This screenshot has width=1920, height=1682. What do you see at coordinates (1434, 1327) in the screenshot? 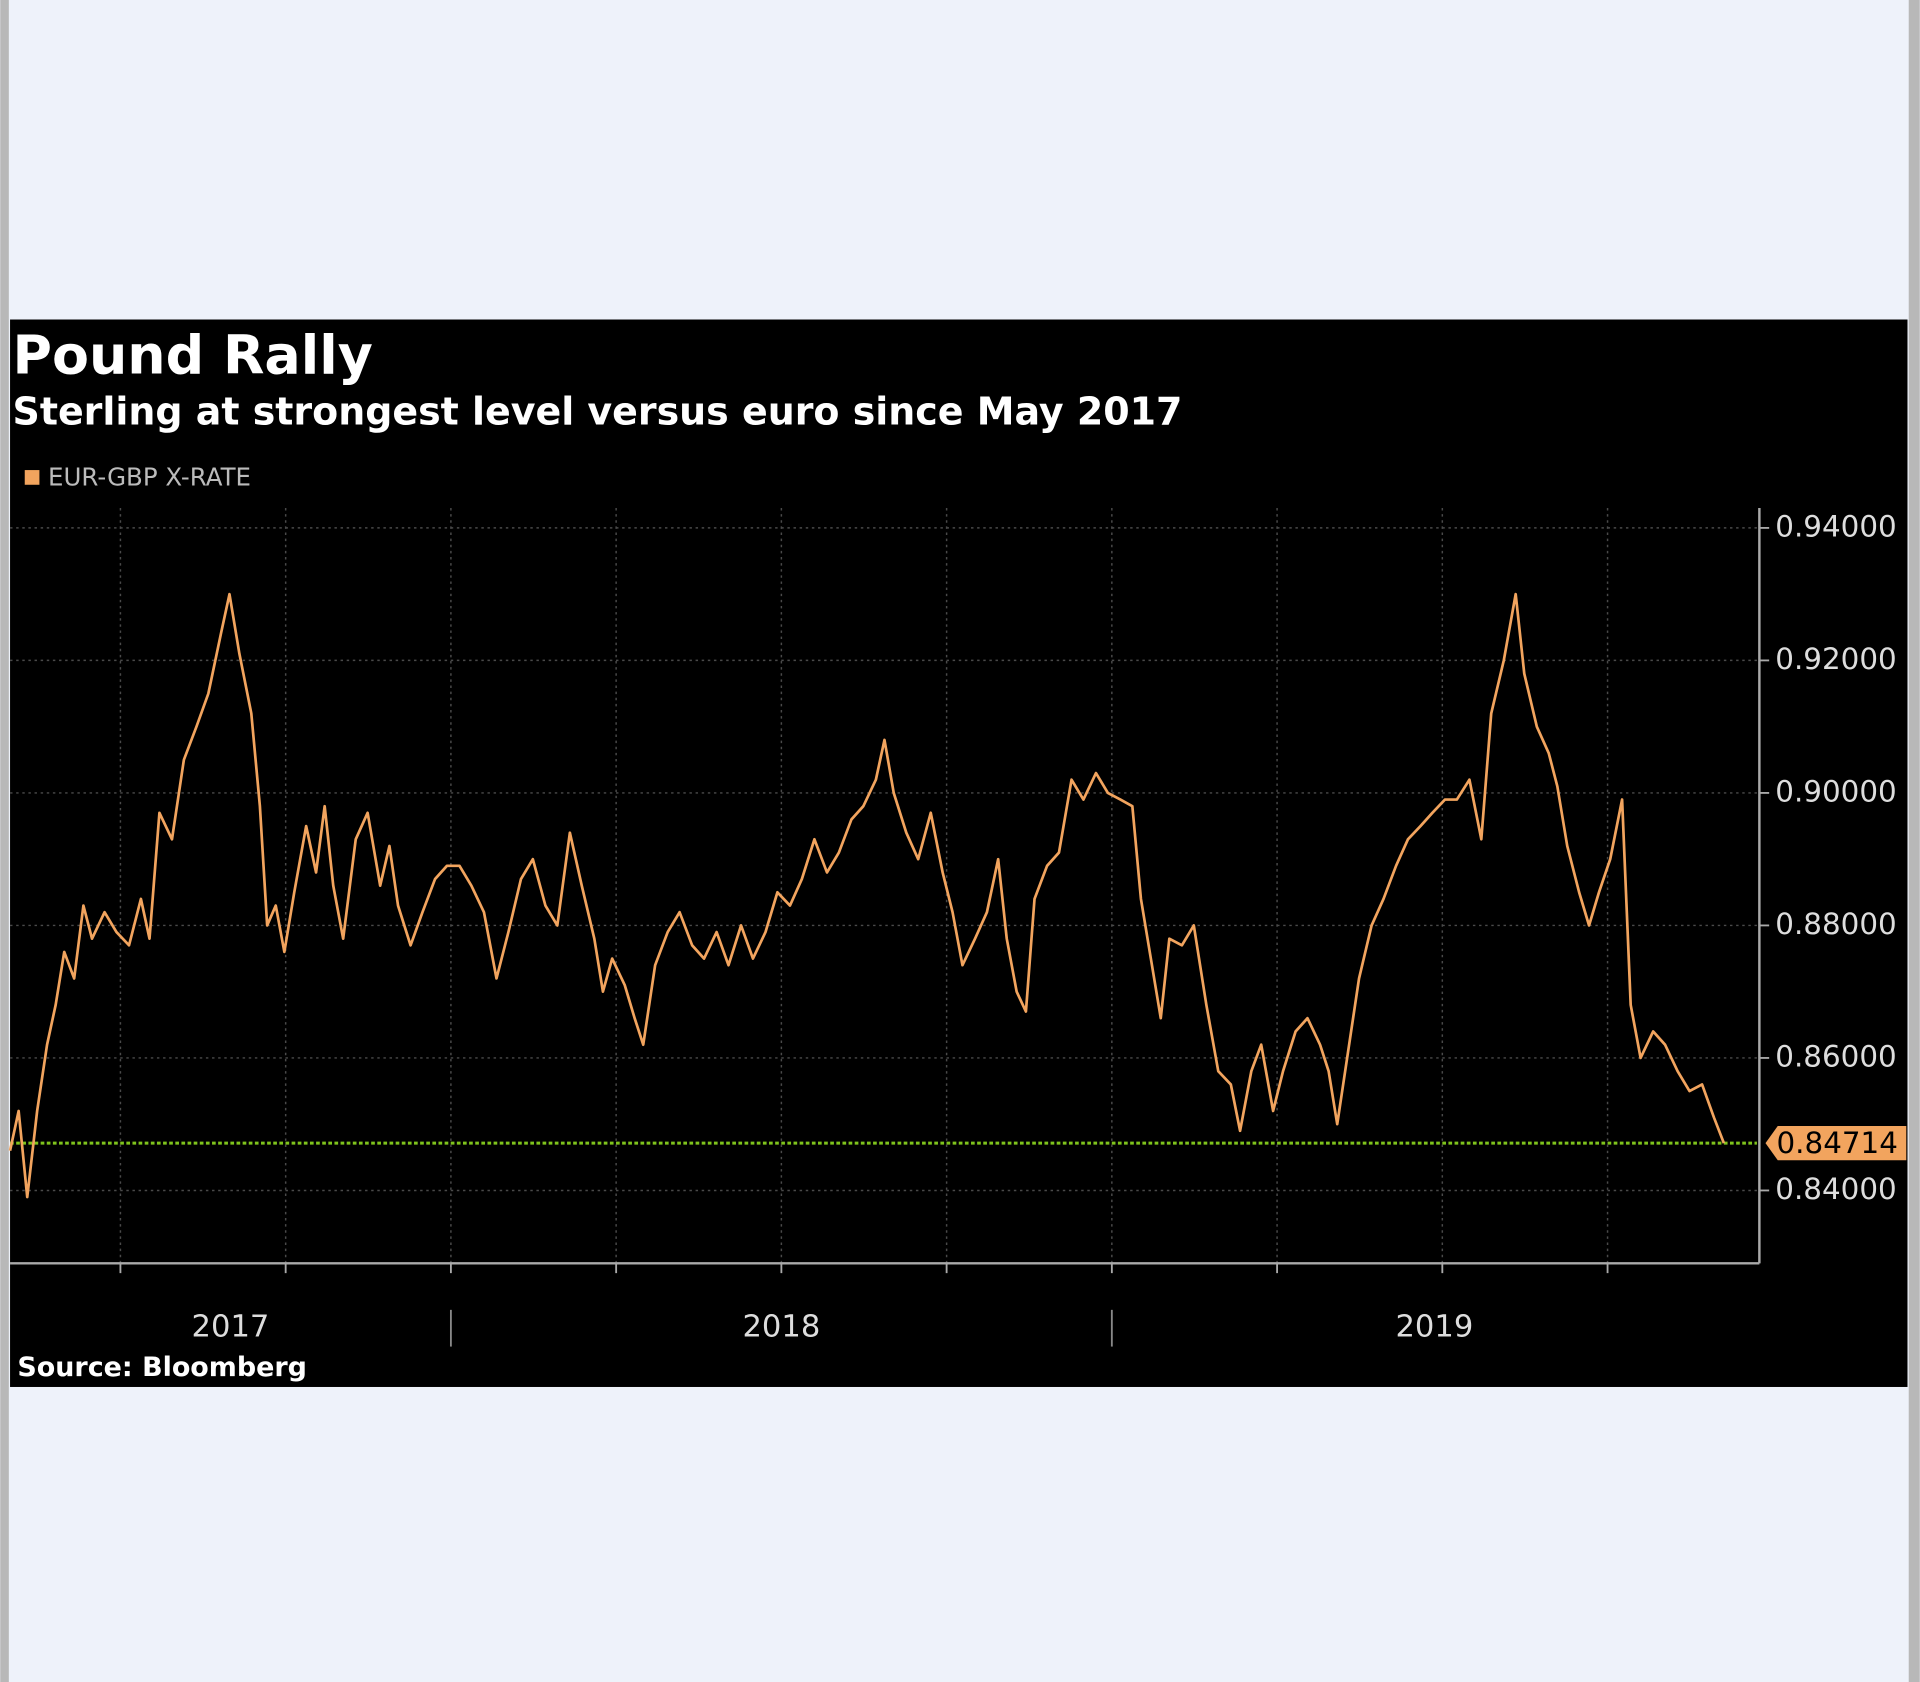
I see `x-year-label: 2019` at bounding box center [1434, 1327].